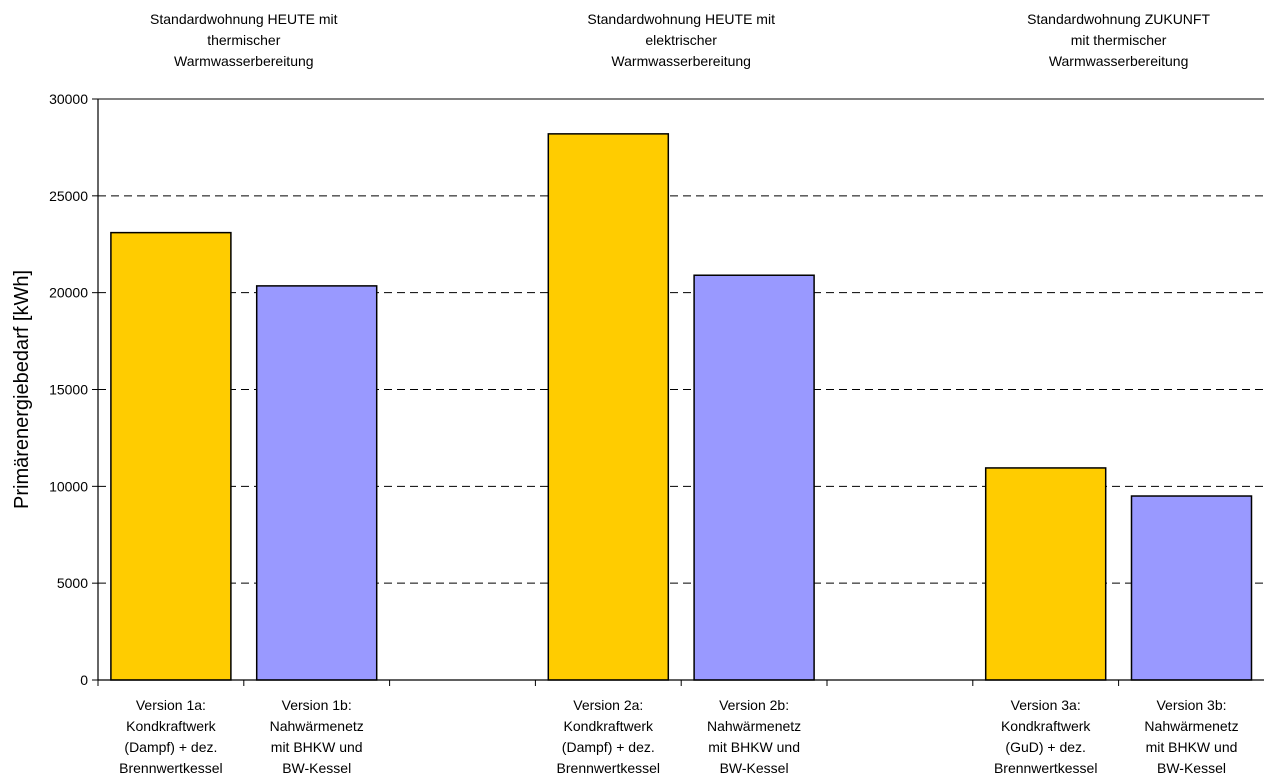  Describe the element at coordinates (1191, 705) in the screenshot. I see `category-label: Version 3b:` at that location.